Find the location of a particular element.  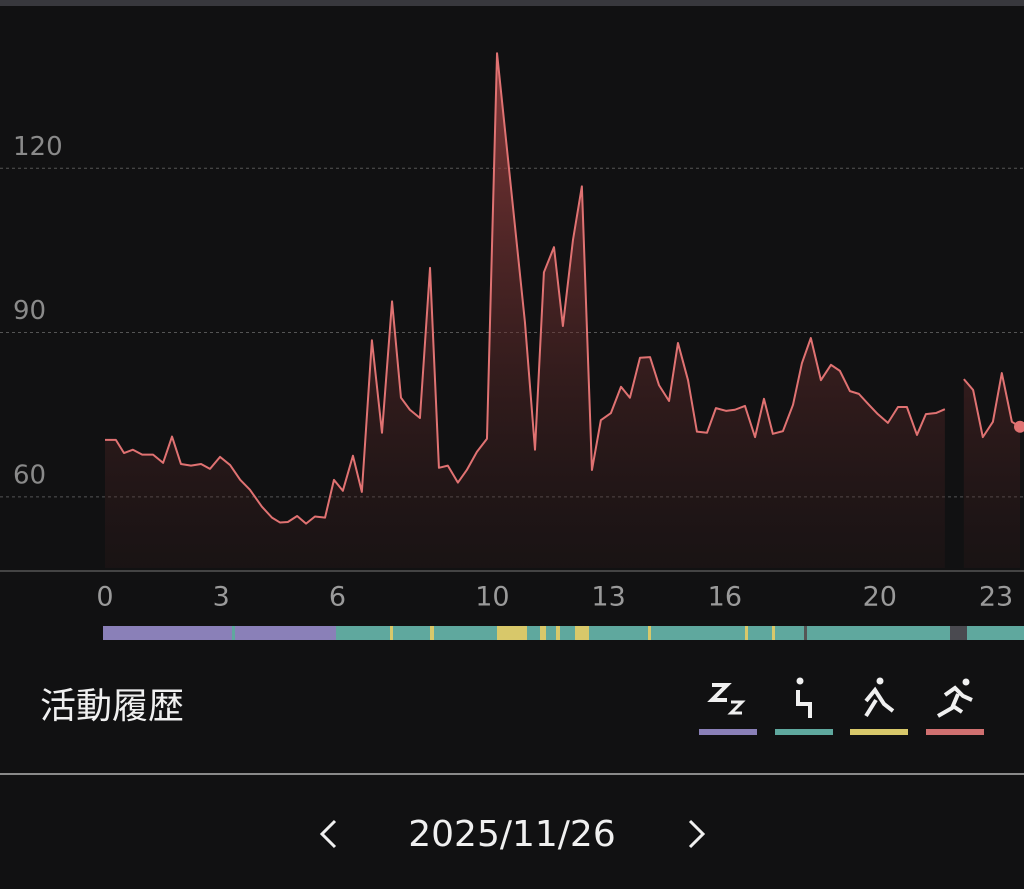

y-tick-label: 120 is located at coordinates (38, 147).